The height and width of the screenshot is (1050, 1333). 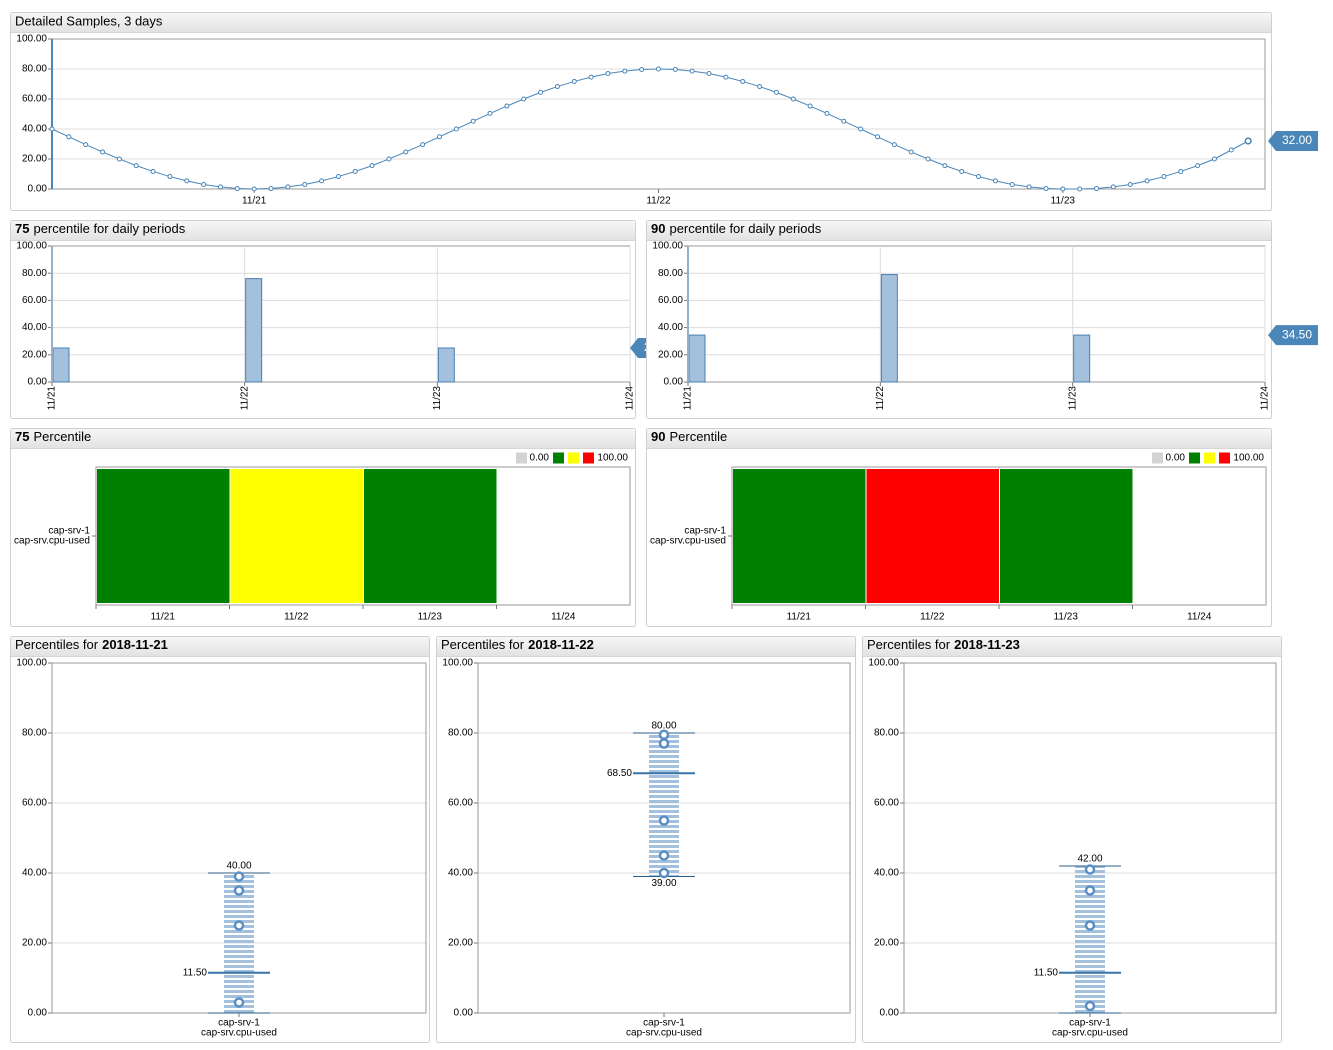 I want to click on title-part: Percentile, so click(x=62, y=436).